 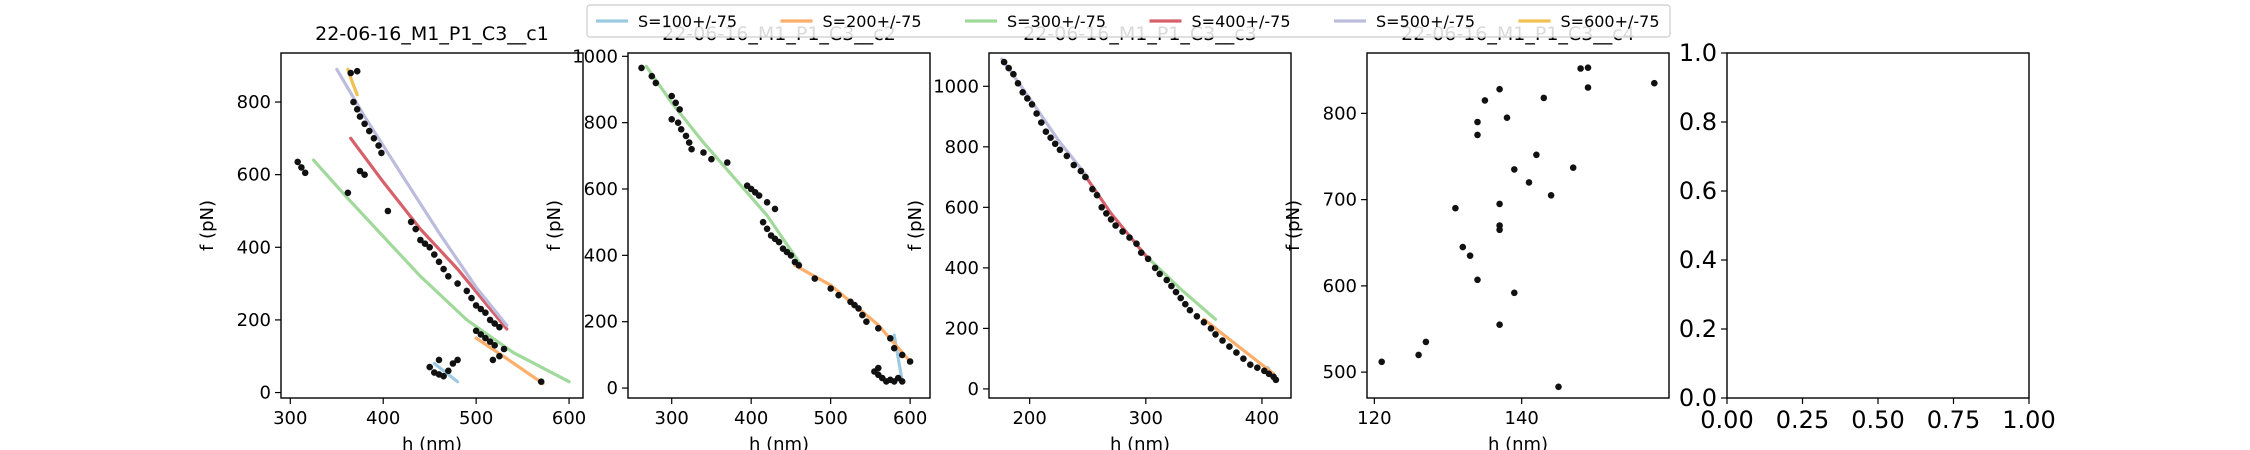 What do you see at coordinates (1877, 420) in the screenshot?
I see `x-tick-label: 0.50` at bounding box center [1877, 420].